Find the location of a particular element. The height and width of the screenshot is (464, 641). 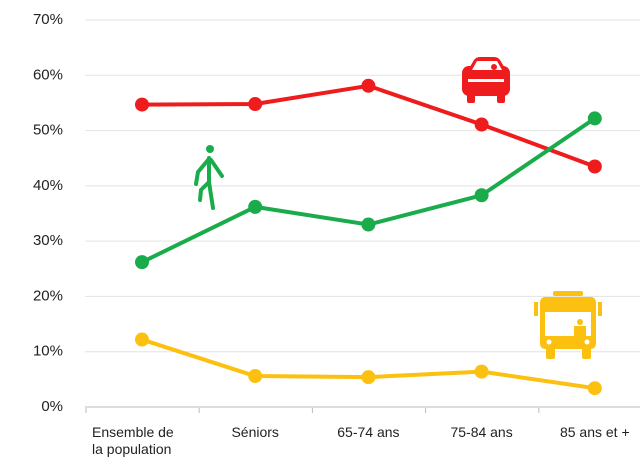

y-tick-label: 20% is located at coordinates (48, 295).